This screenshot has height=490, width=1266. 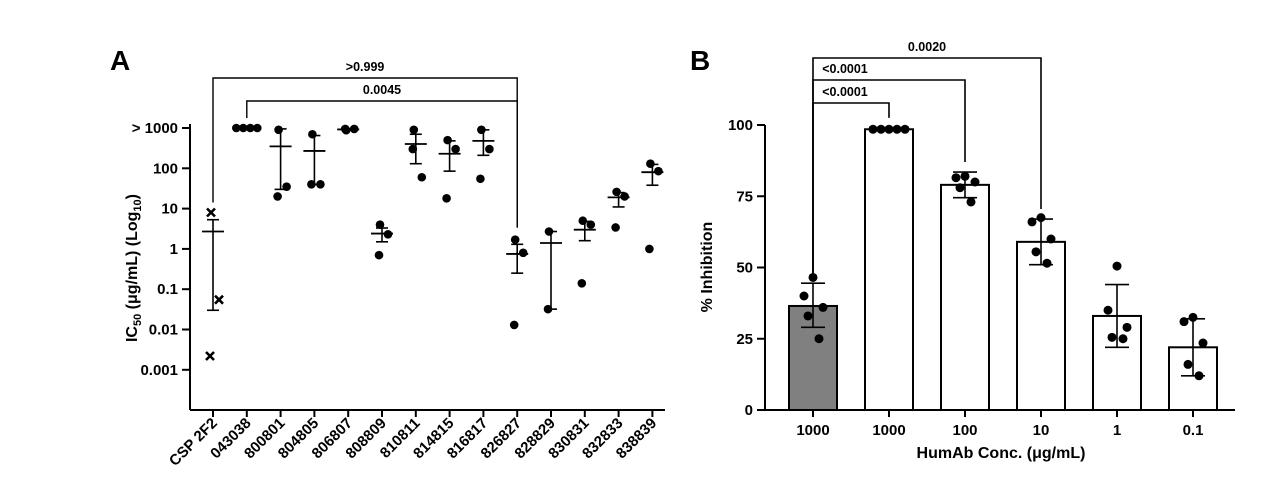 What do you see at coordinates (163, 330) in the screenshot?
I see `panel-a-y-tick-label: 0.01` at bounding box center [163, 330].